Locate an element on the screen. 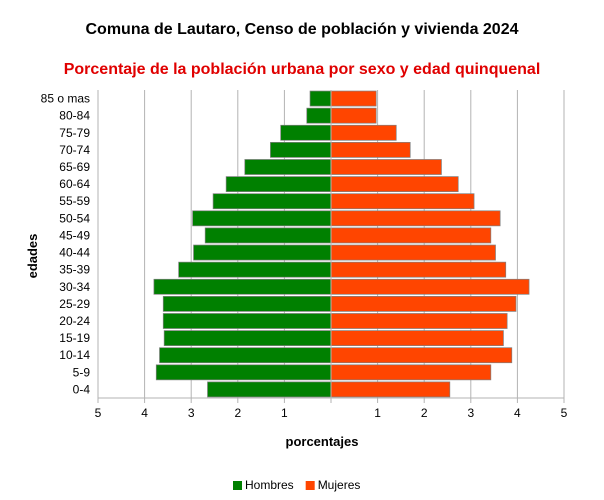  y-tick-label: 5-9 is located at coordinates (82, 372).